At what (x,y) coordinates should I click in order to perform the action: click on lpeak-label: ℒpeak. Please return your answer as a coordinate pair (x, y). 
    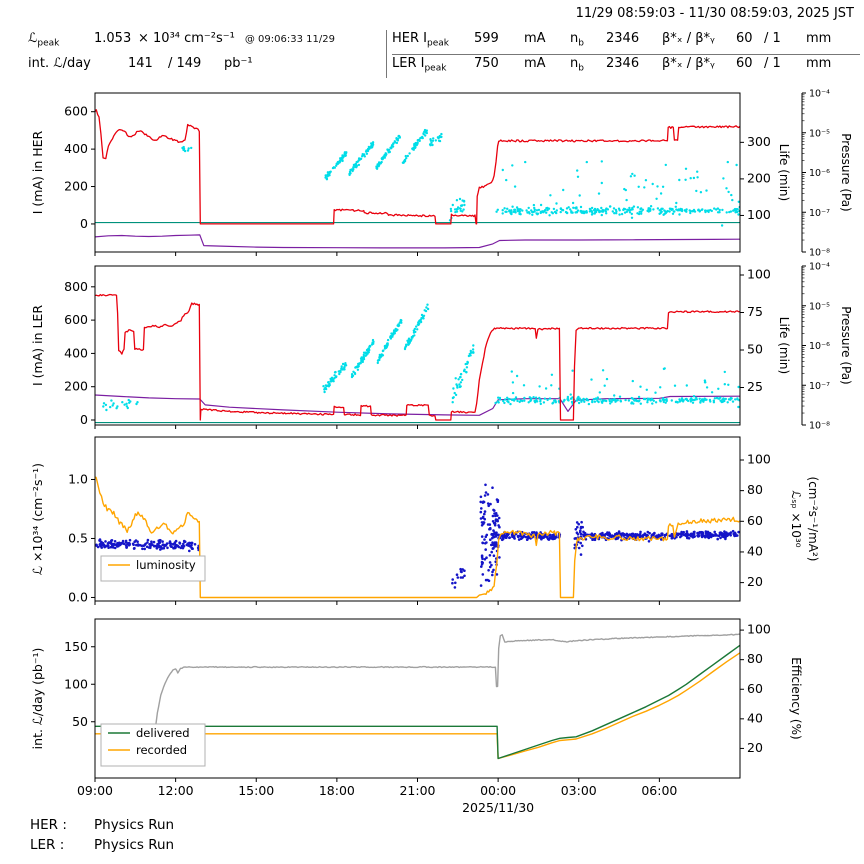
    Looking at the image, I should click on (44, 40).